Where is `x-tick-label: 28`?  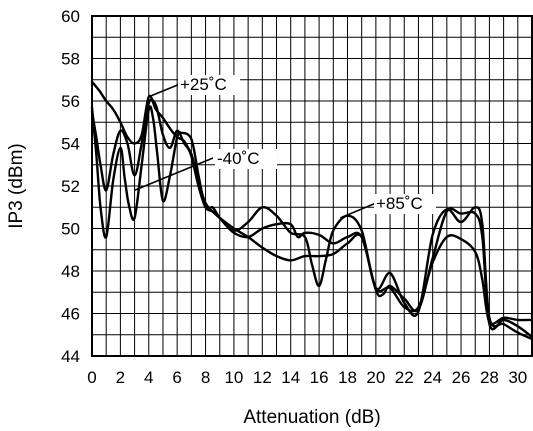
x-tick-label: 28 is located at coordinates (489, 377).